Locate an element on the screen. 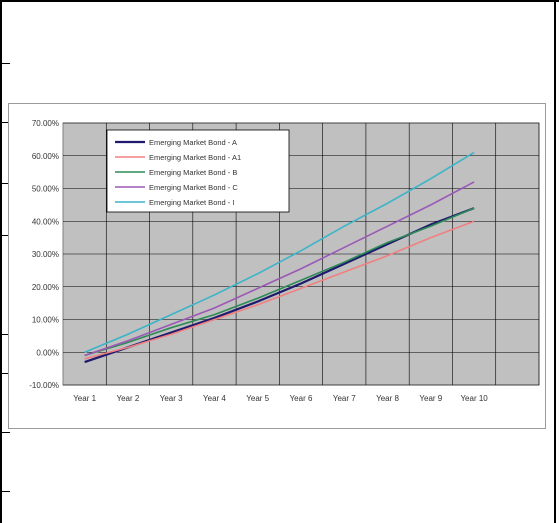 Image resolution: width=559 pixels, height=523 pixels. x-tick-label: Year 1 is located at coordinates (84, 398).